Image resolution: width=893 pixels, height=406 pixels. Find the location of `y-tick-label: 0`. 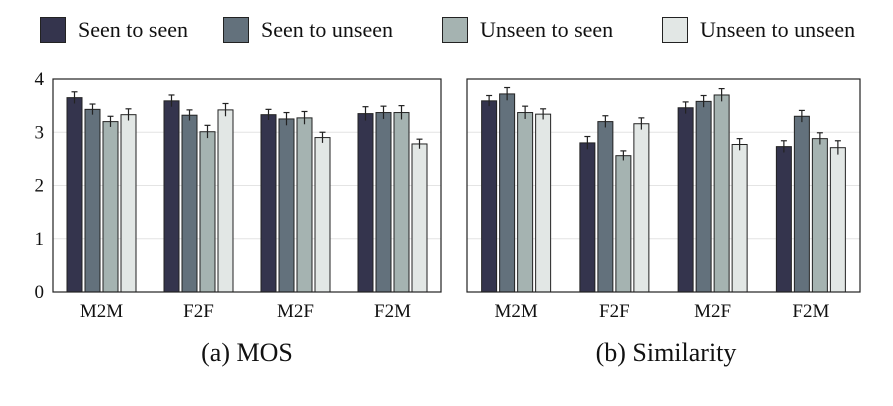

y-tick-label: 0 is located at coordinates (40, 292).